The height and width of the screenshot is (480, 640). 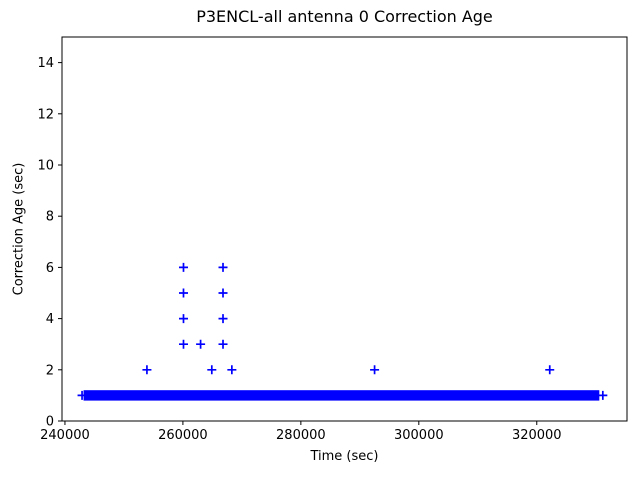 I want to click on x-tick-label: 320000, so click(x=537, y=435).